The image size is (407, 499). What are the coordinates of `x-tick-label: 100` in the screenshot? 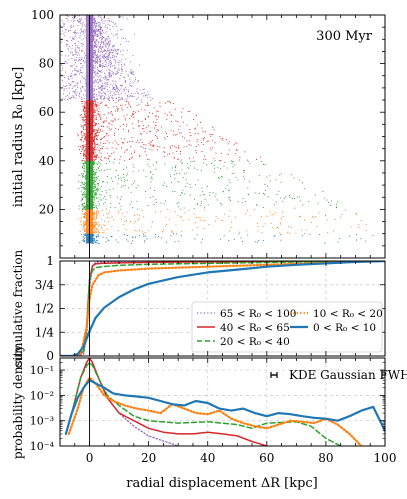 It's located at (385, 458).